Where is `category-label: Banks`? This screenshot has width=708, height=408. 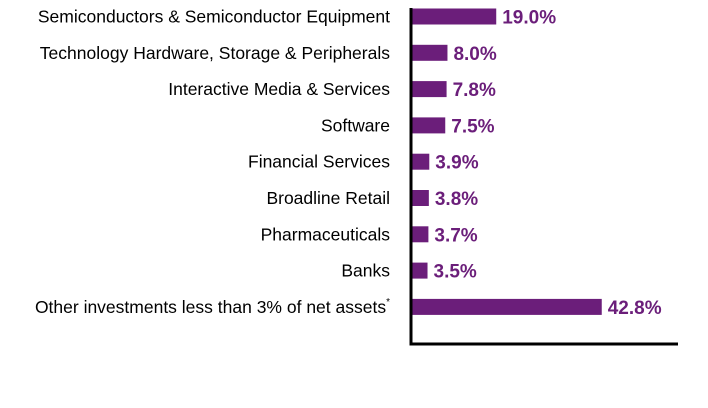 category-label: Banks is located at coordinates (365, 271).